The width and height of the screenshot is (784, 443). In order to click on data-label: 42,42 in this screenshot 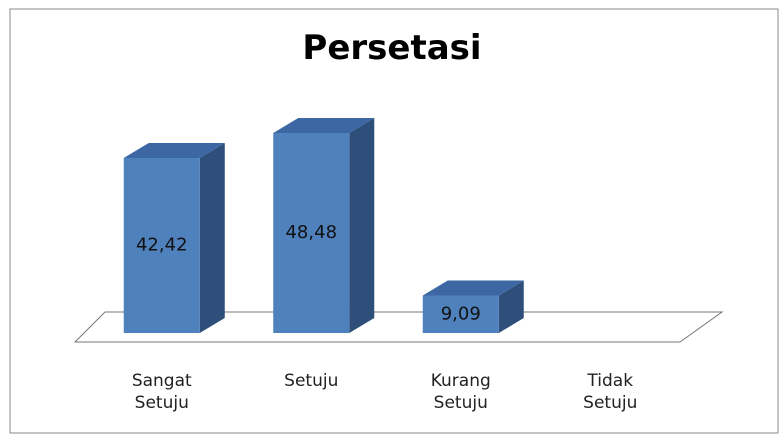, I will do `click(162, 245)`.